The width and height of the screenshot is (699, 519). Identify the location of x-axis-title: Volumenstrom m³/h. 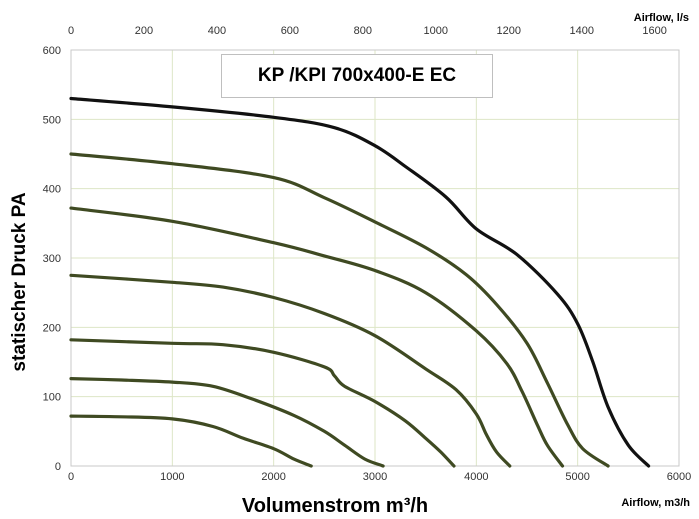
(335, 506).